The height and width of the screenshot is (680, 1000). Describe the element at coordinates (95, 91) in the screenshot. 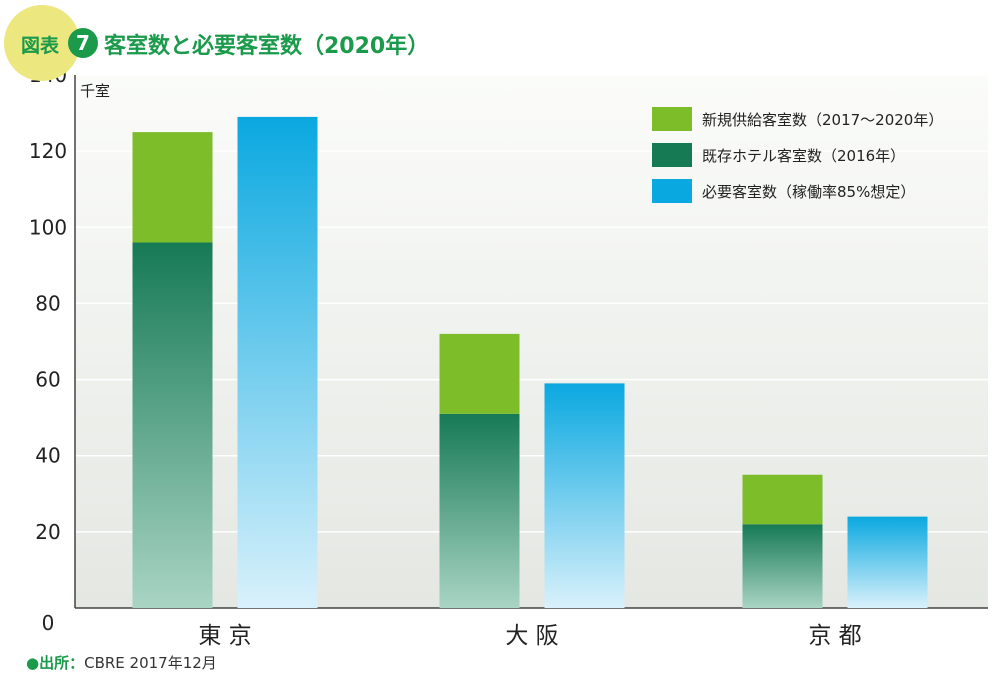

I see `y-axis-unit: 千室` at that location.